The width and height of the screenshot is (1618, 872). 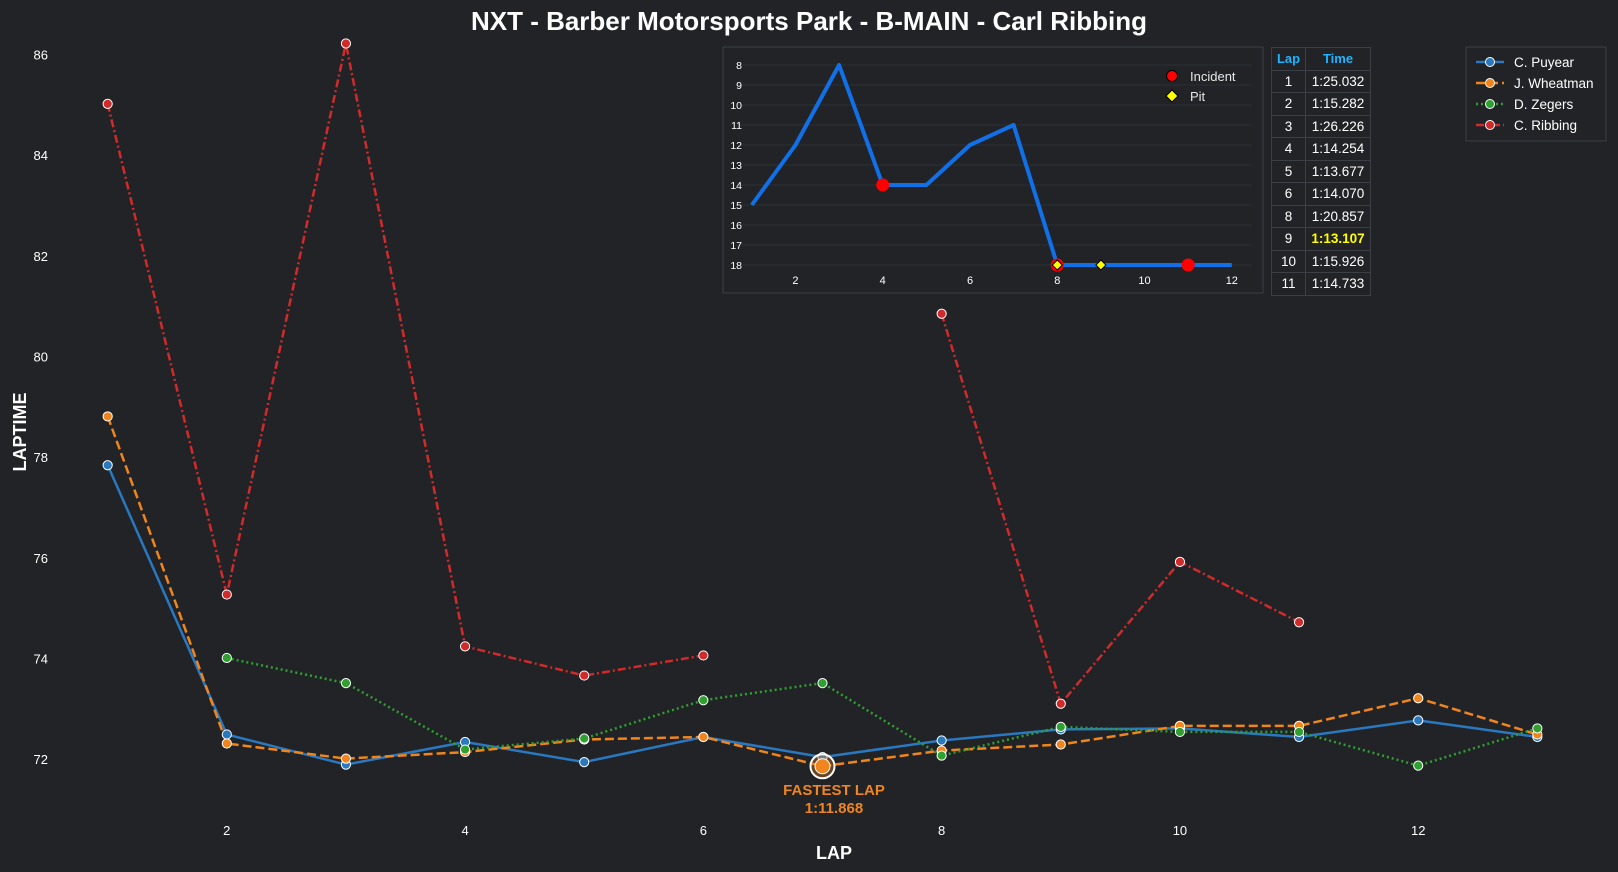 I want to click on x-tick-label: 12, so click(x=1418, y=830).